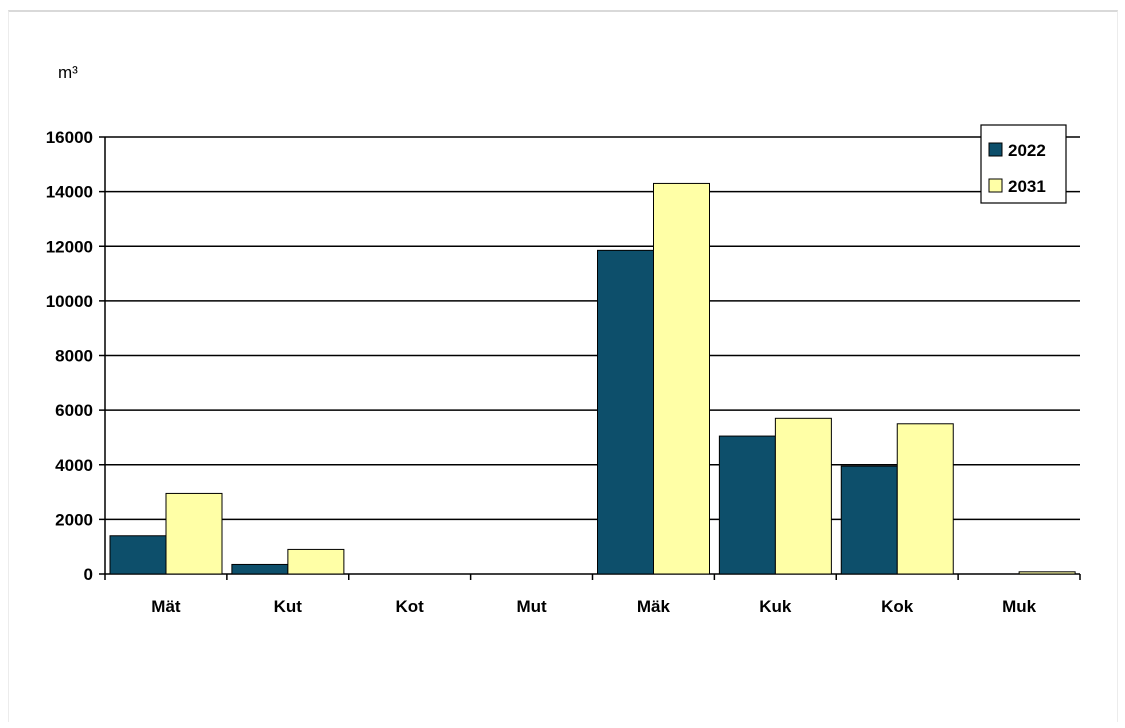 This screenshot has height=728, width=1125. Describe the element at coordinates (69, 192) in the screenshot. I see `y-tick-label: 14000` at that location.